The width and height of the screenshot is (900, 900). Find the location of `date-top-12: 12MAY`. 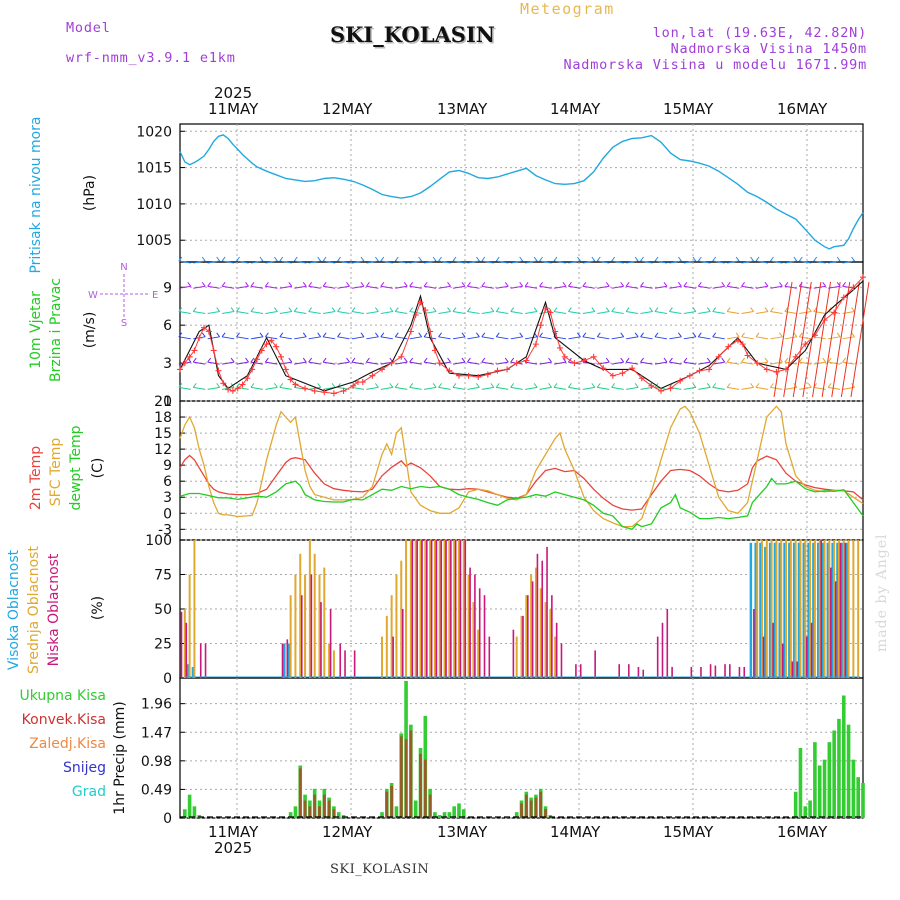

date-top-12: 12MAY is located at coordinates (347, 109).